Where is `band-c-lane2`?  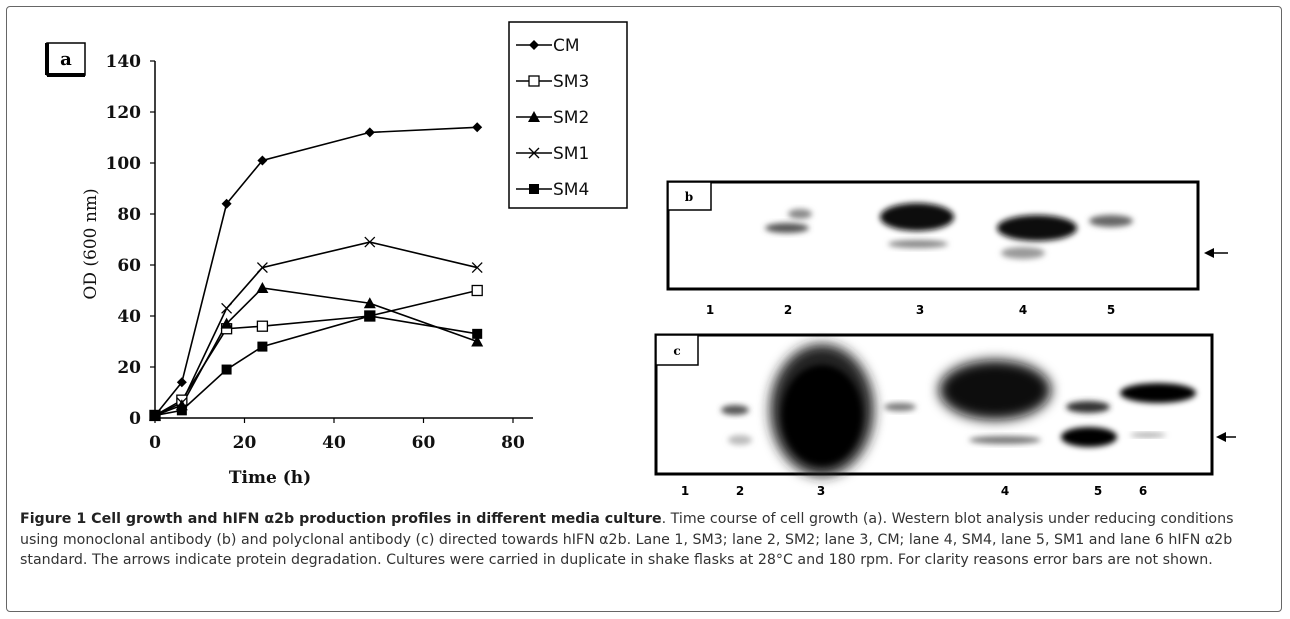 band-c-lane2 is located at coordinates (735, 410).